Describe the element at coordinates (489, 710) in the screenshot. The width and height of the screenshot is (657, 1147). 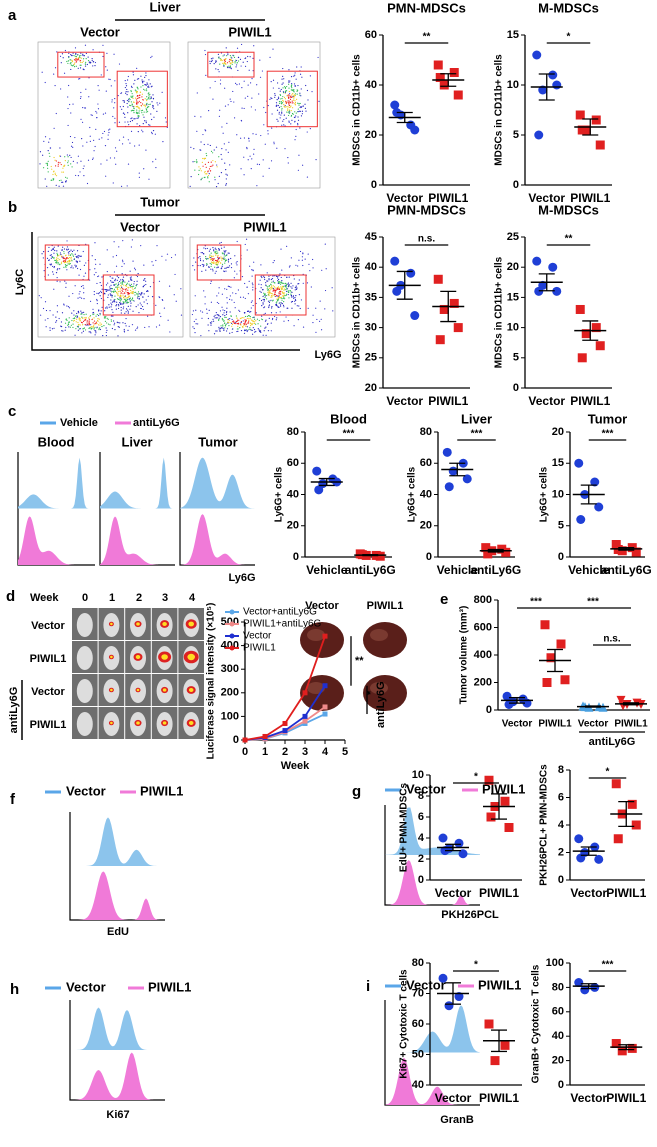
I see `y-tick-label: 0` at that location.